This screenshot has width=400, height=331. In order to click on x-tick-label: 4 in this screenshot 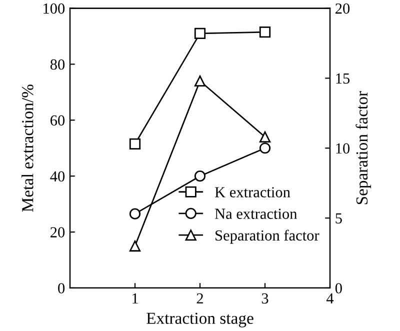, I will do `click(330, 298)`.